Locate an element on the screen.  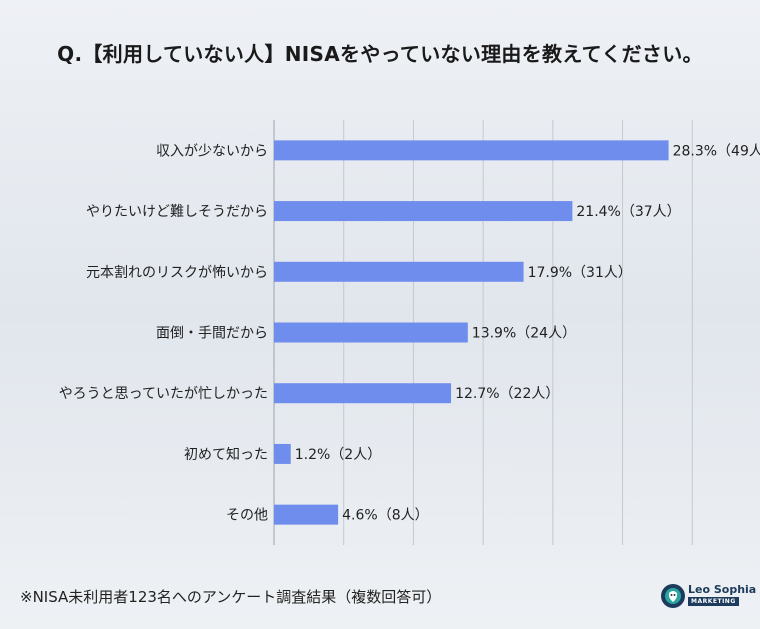
category-label: 収入が少ないから is located at coordinates (212, 151).